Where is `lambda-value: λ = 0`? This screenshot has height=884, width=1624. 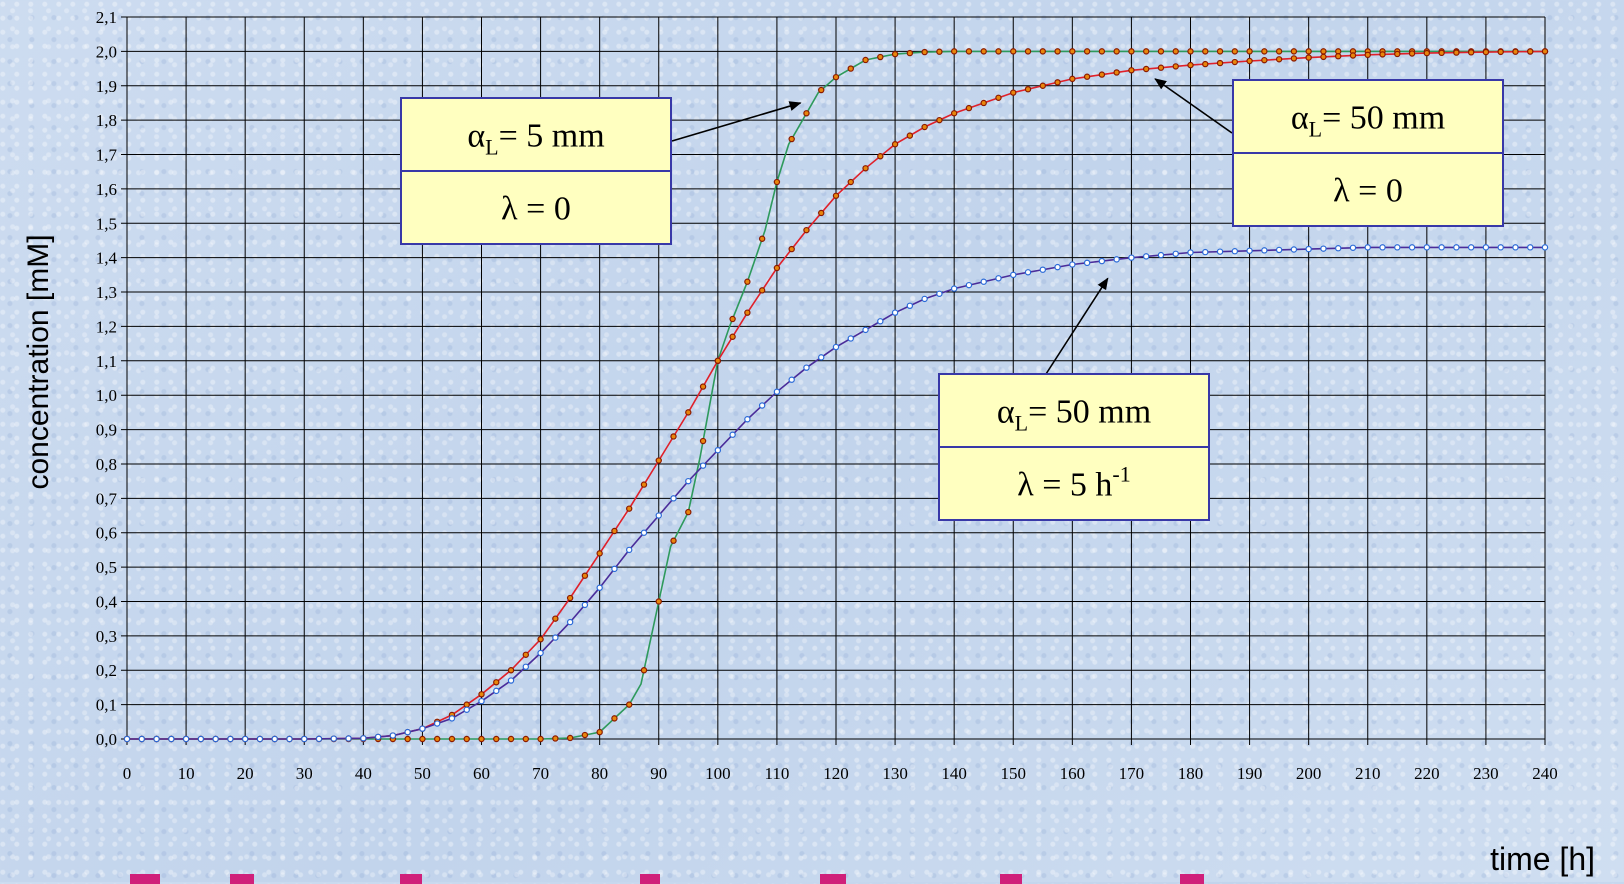 lambda-value: λ = 0 is located at coordinates (1368, 191).